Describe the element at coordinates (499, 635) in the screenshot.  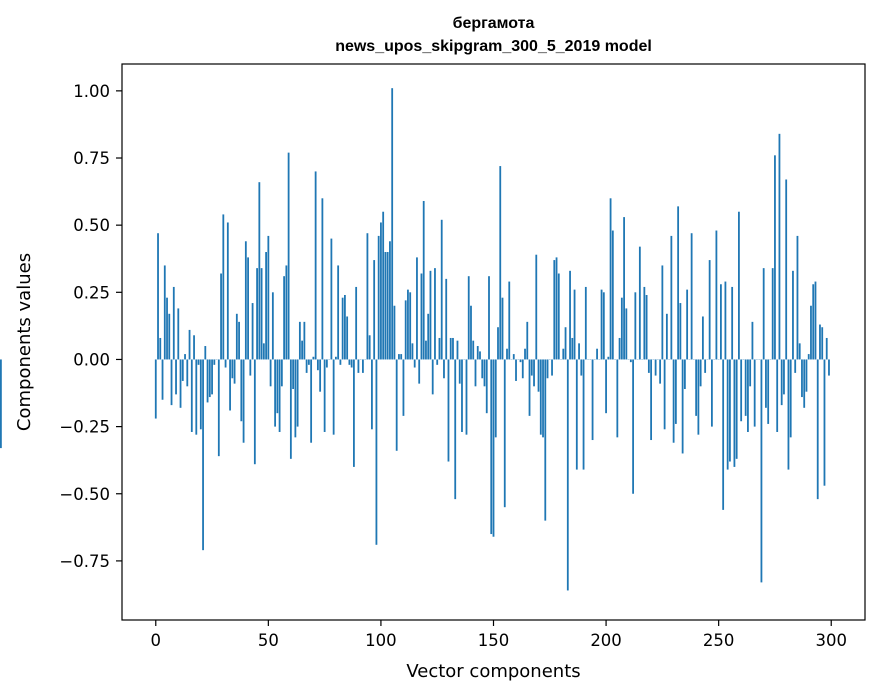
I see `x-axis: 0 50 100 150 200 250 300` at that location.